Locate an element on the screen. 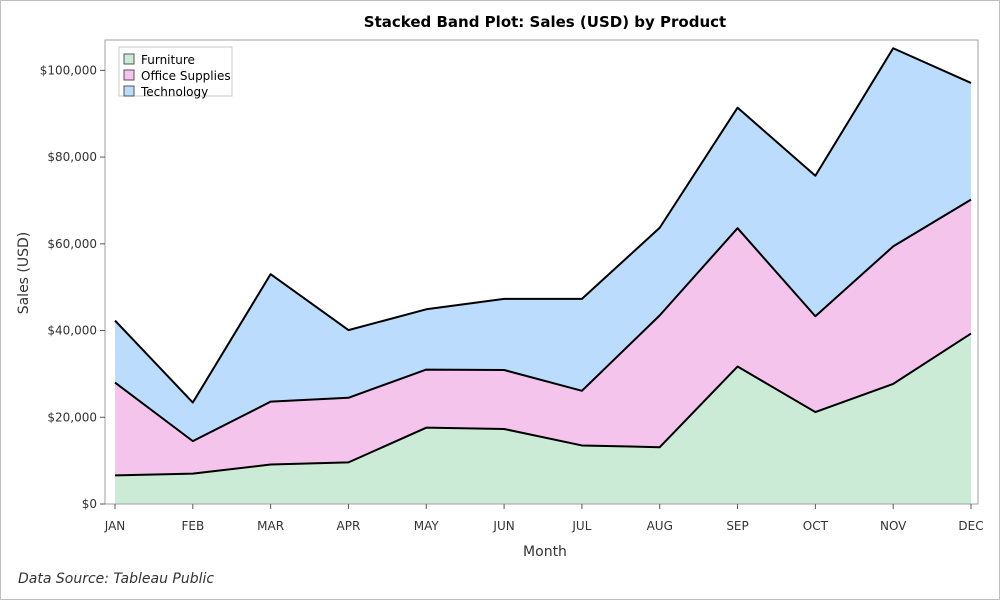 This screenshot has height=600, width=1000. legend-label: Furniture is located at coordinates (168, 60).